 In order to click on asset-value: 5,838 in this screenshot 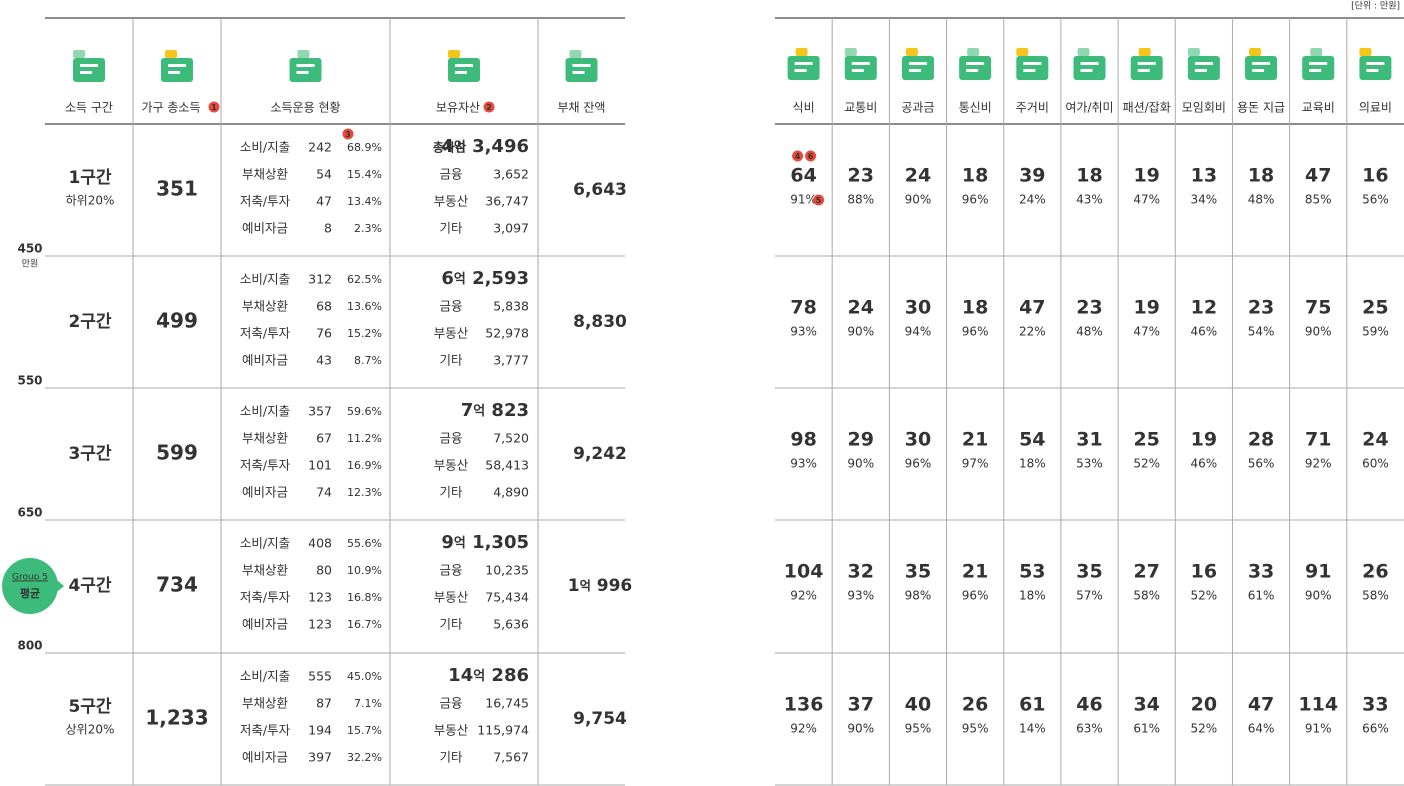, I will do `click(511, 306)`.